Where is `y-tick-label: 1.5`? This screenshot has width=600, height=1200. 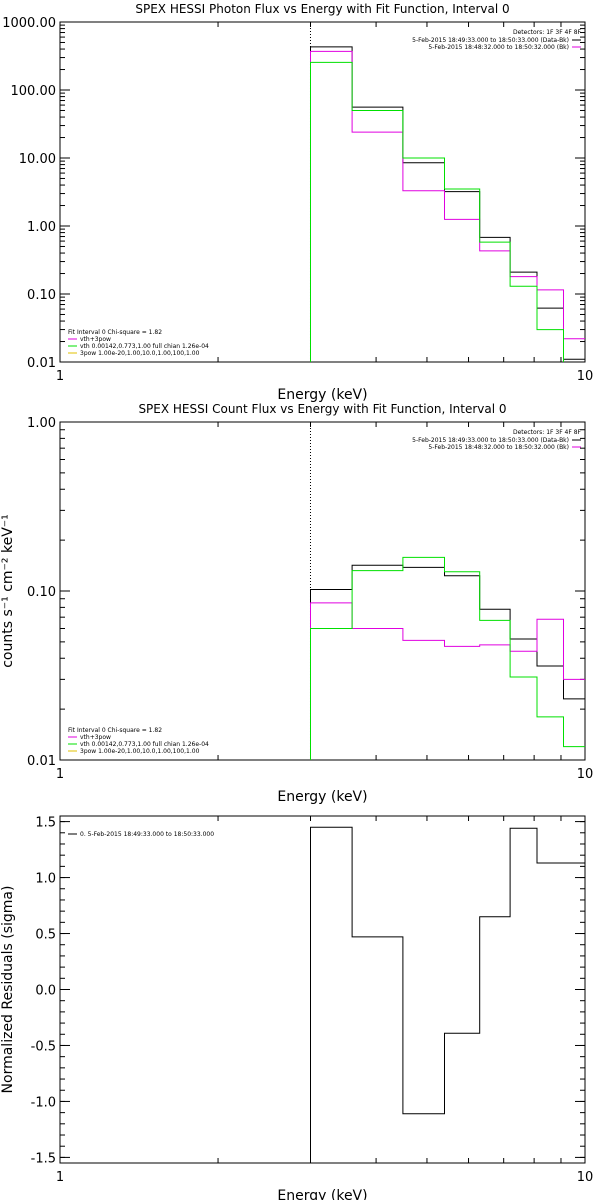 y-tick-label: 1.5 is located at coordinates (45, 823).